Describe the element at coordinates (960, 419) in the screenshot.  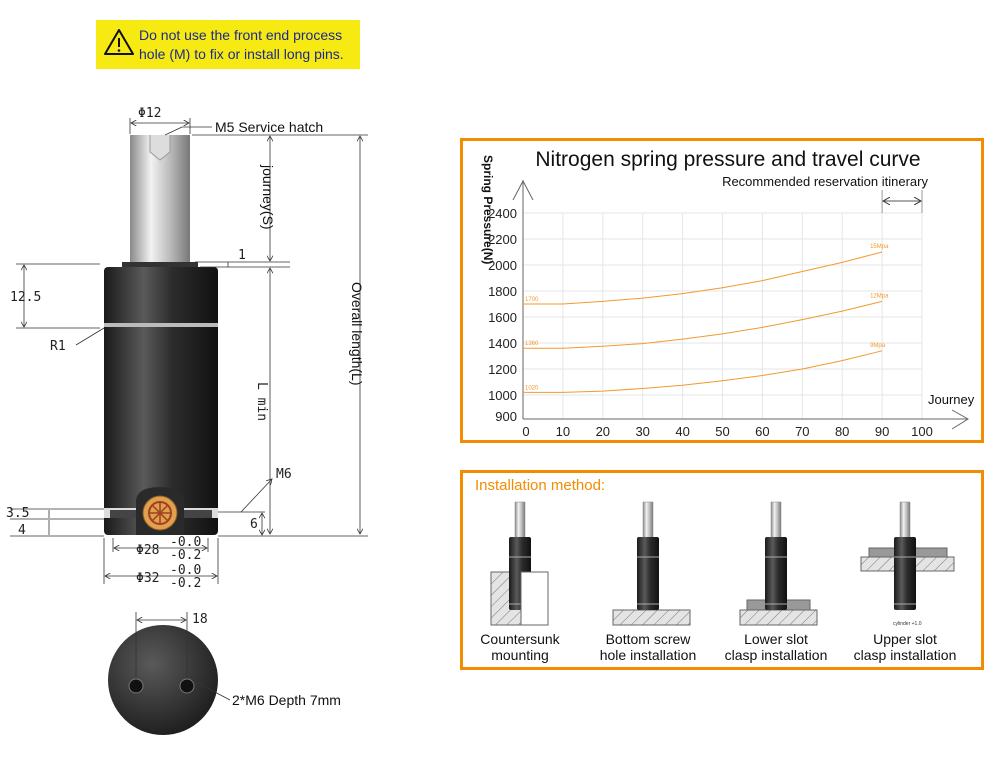
I see `x-axis-arrow-icon` at that location.